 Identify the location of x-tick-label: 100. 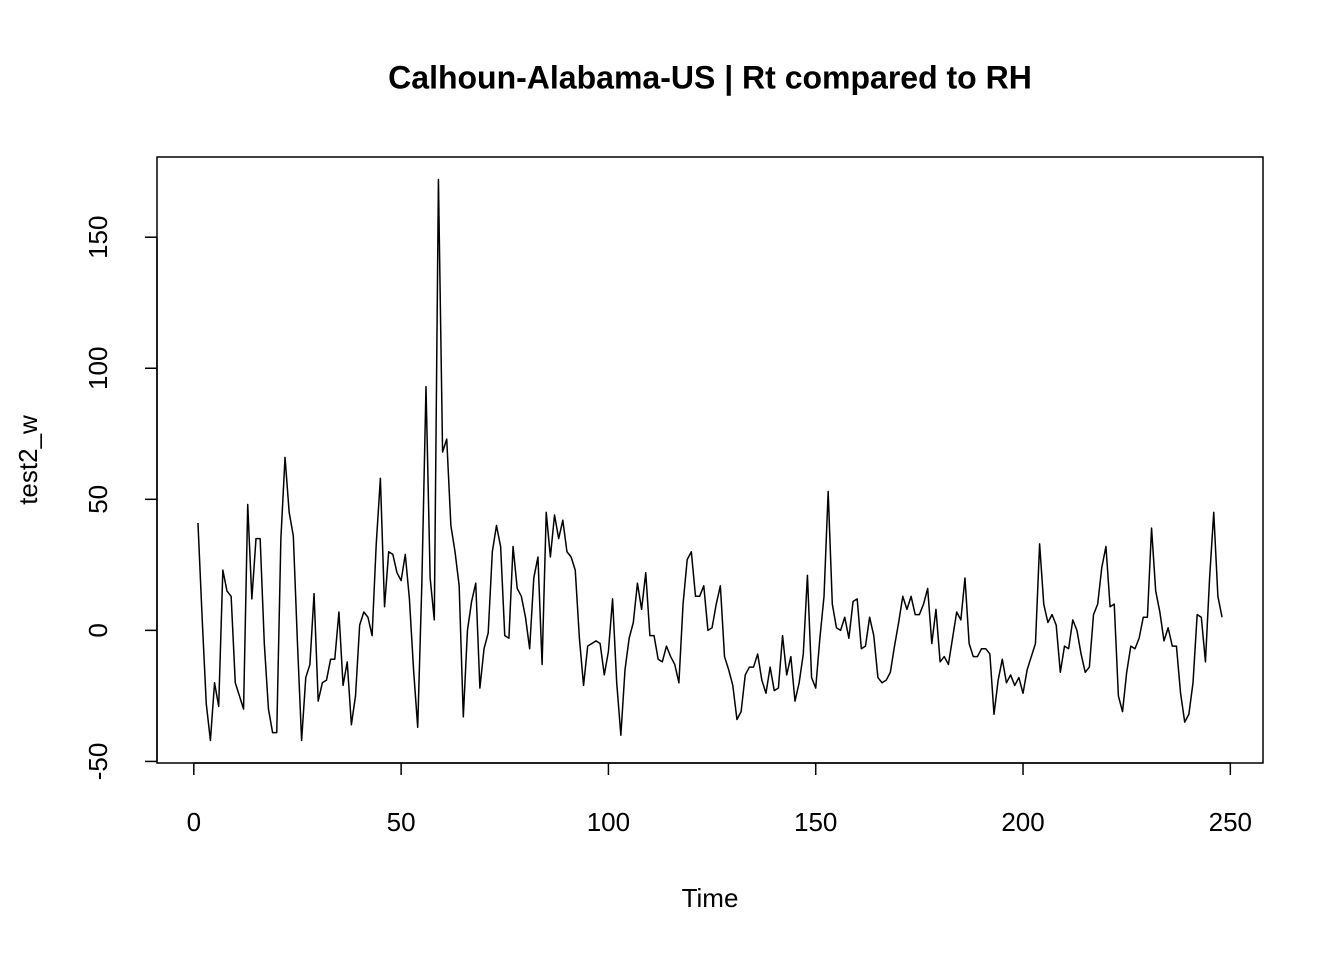
(608, 822).